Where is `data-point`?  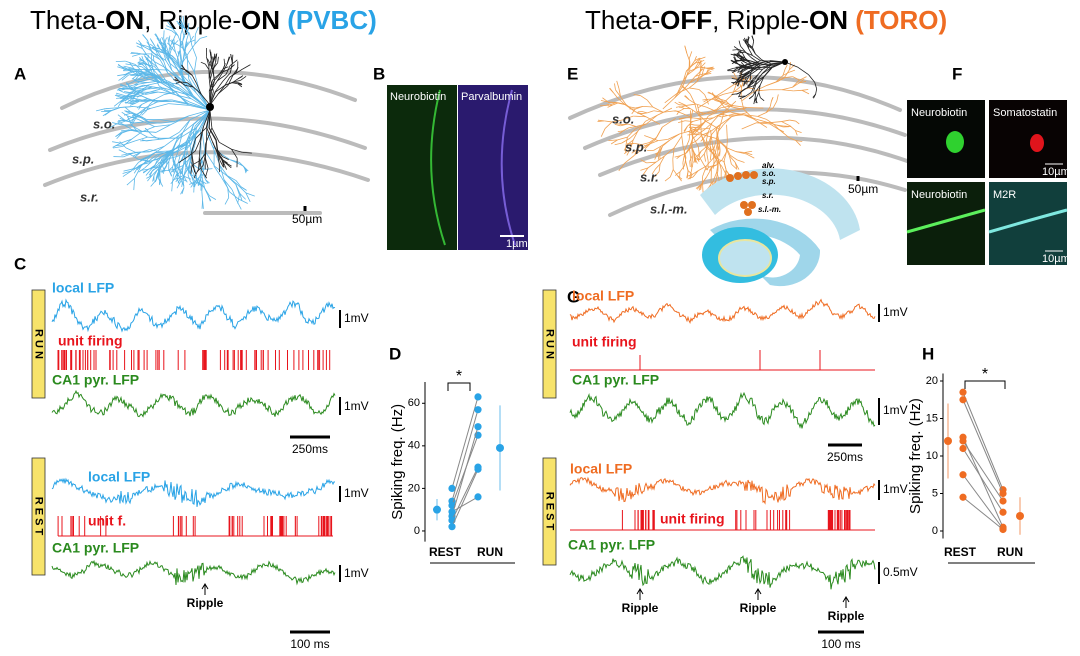 data-point is located at coordinates (963, 441).